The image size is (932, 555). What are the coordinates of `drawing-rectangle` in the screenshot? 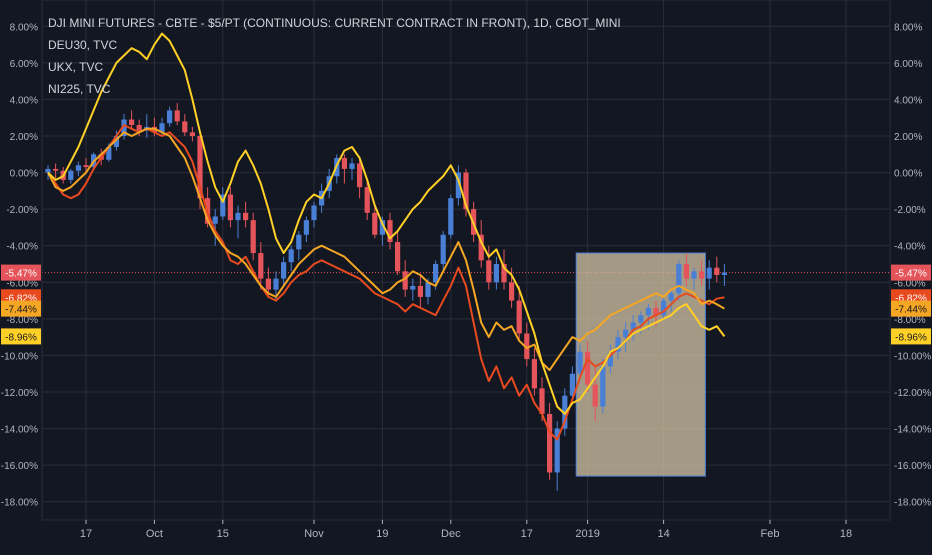 It's located at (640, 364).